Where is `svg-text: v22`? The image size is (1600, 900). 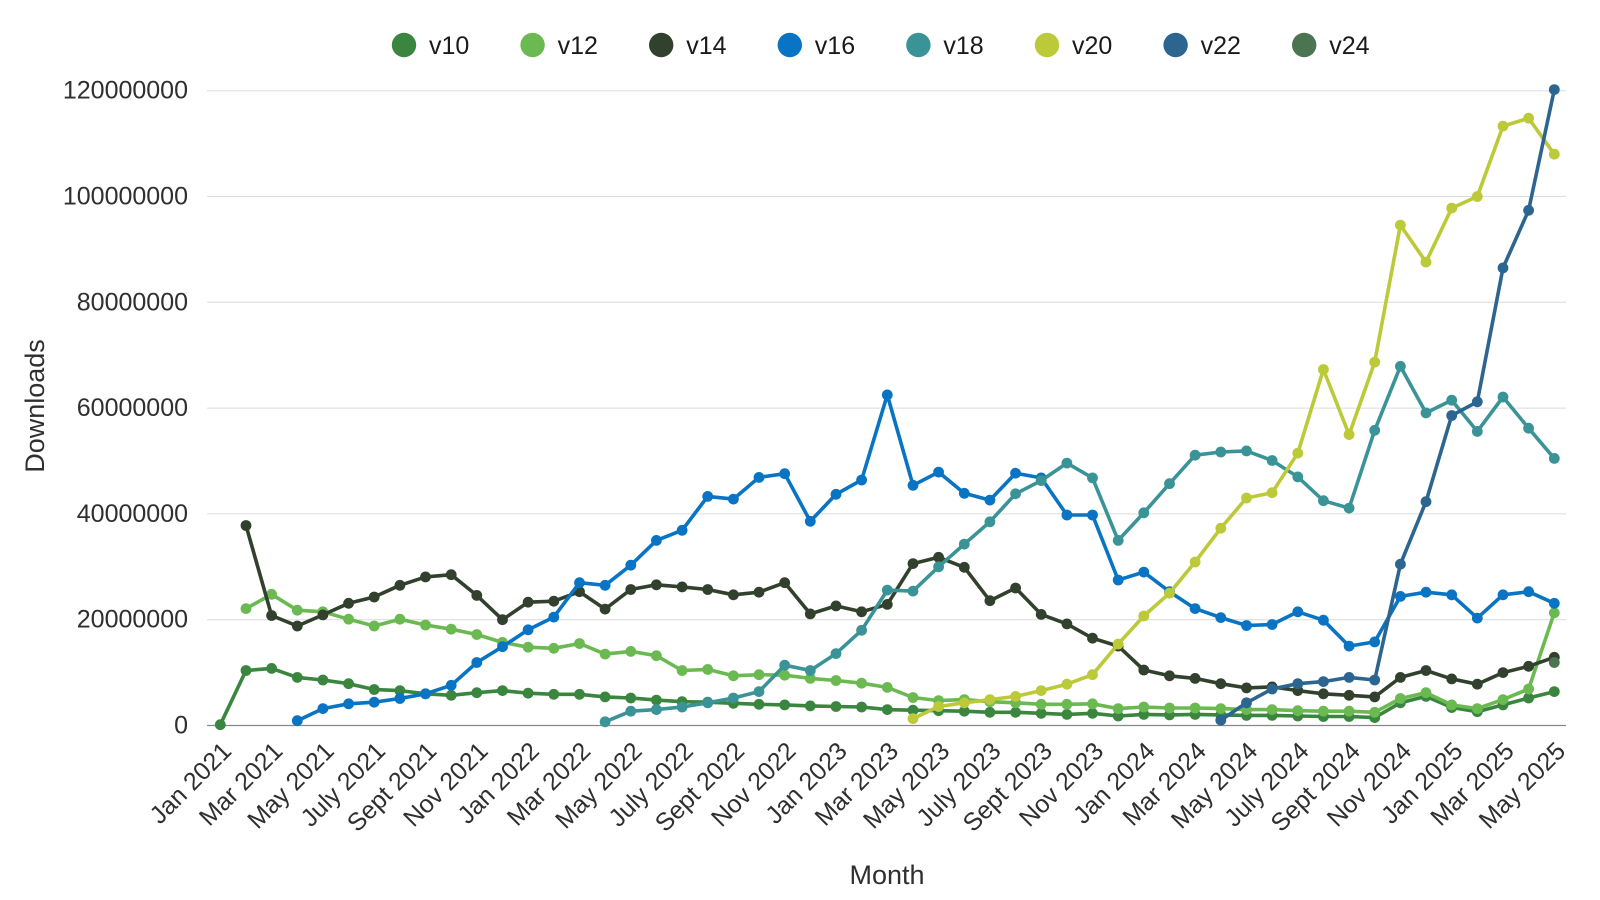
svg-text: v22 is located at coordinates (1221, 46).